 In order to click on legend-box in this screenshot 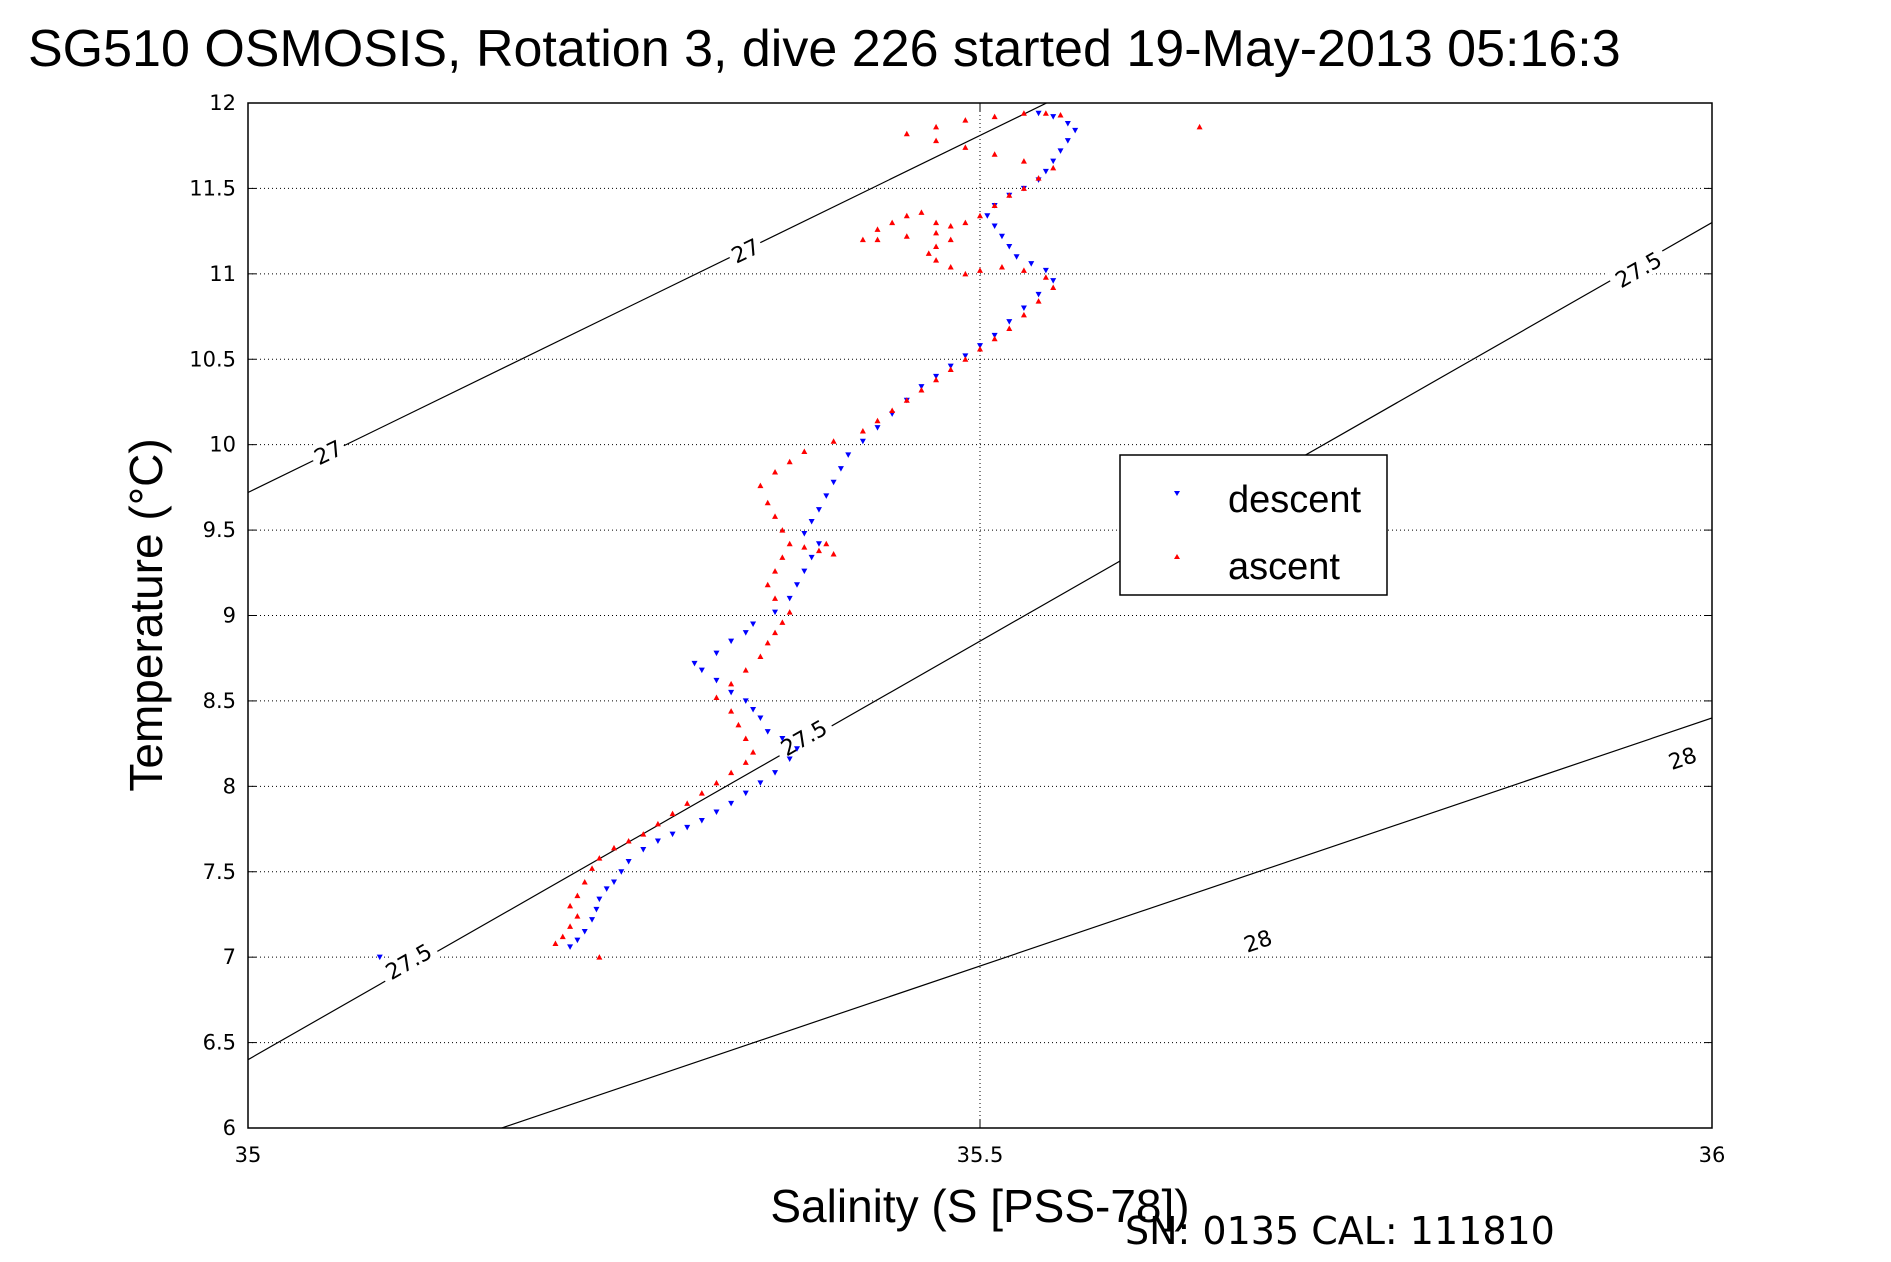, I will do `click(1253, 525)`.